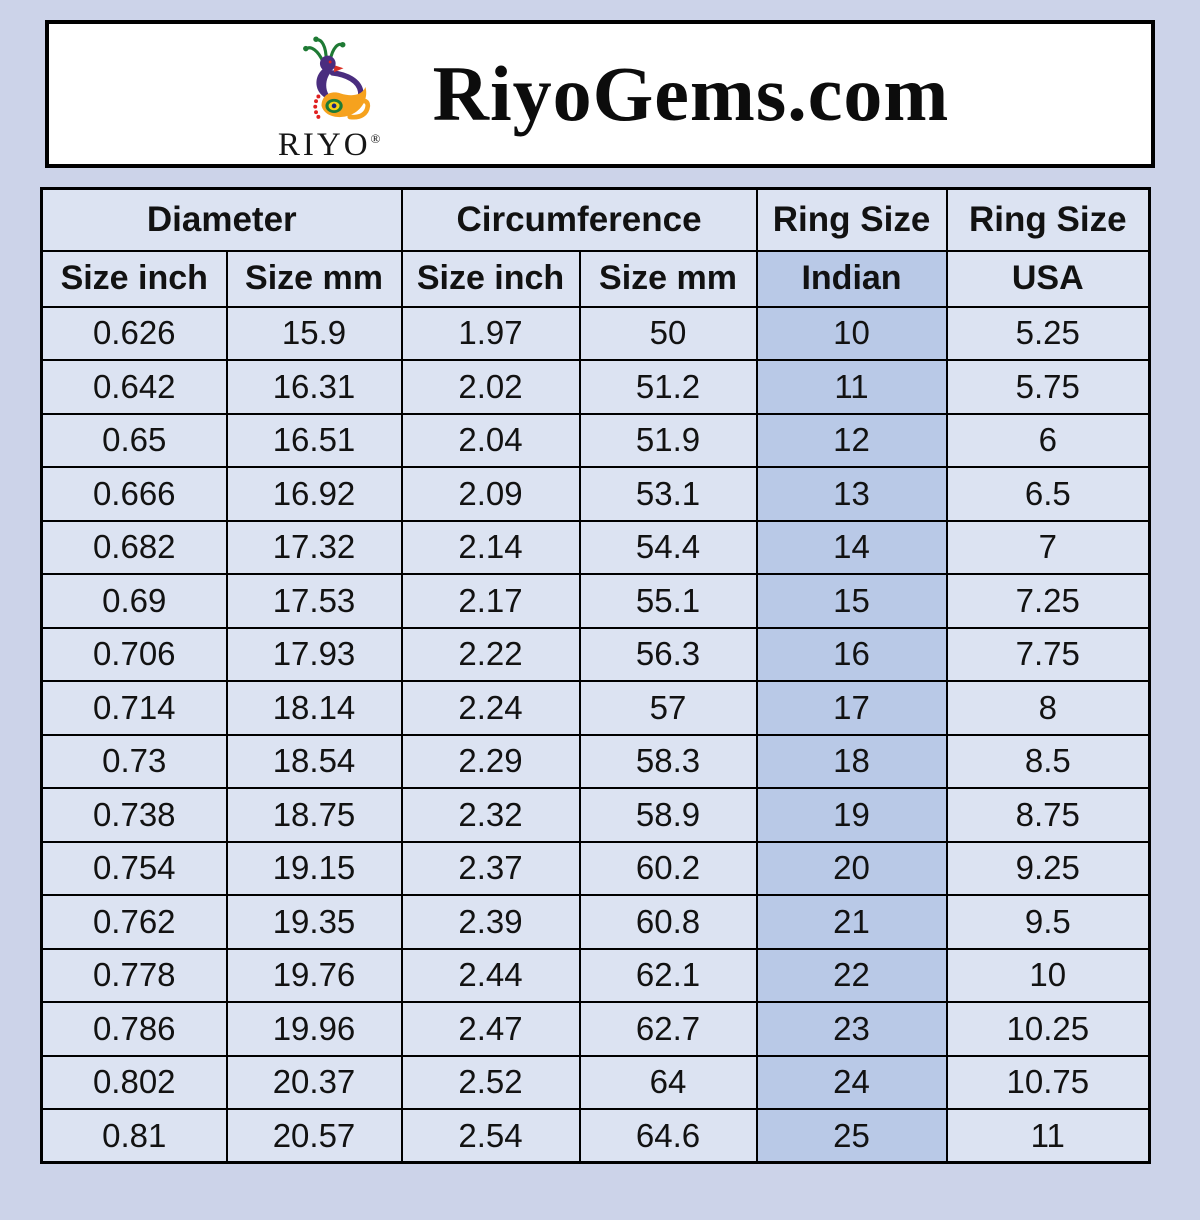  I want to click on cell-circumference-inch: 2.04, so click(490, 440).